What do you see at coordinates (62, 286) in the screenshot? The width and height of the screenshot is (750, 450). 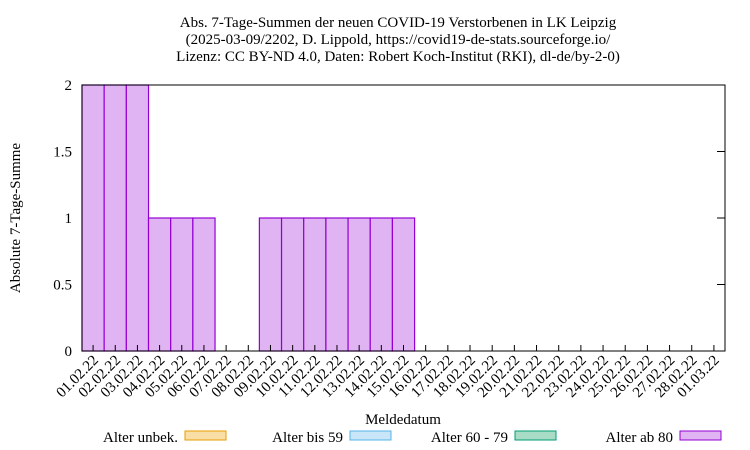 I see `y-tick-label: 0.5` at bounding box center [62, 286].